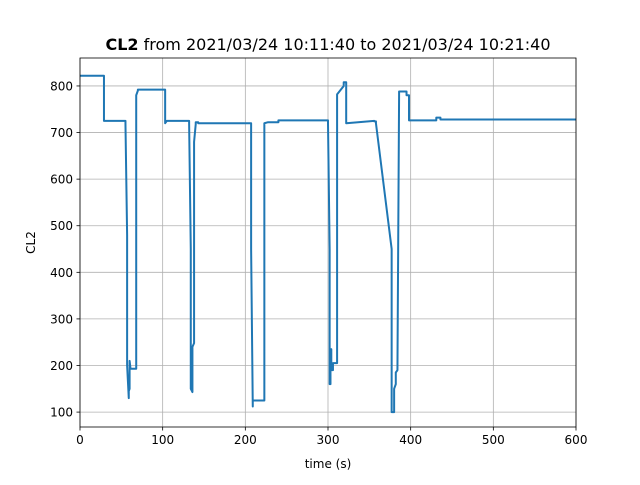 This screenshot has height=485, width=640. Describe the element at coordinates (410, 440) in the screenshot. I see `x-tick-label: 400` at that location.